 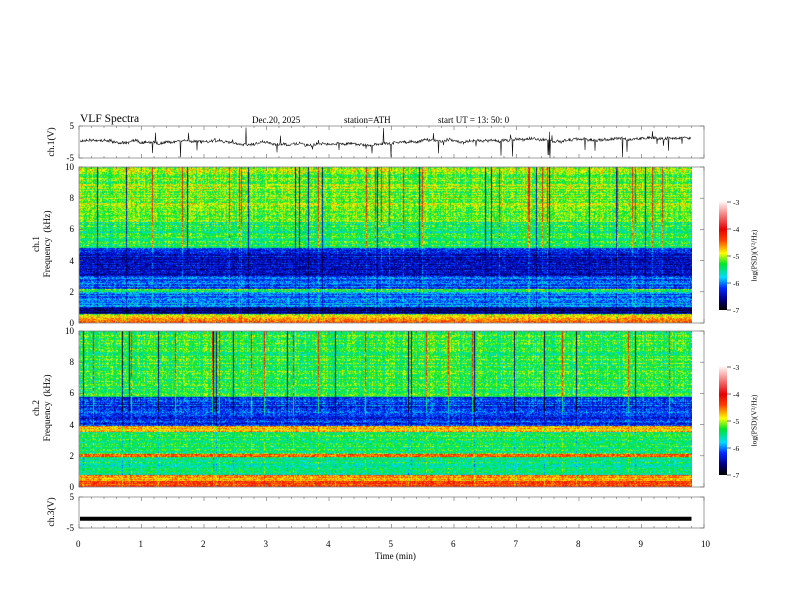 What do you see at coordinates (641, 544) in the screenshot?
I see `x-tick-label: 9` at bounding box center [641, 544].